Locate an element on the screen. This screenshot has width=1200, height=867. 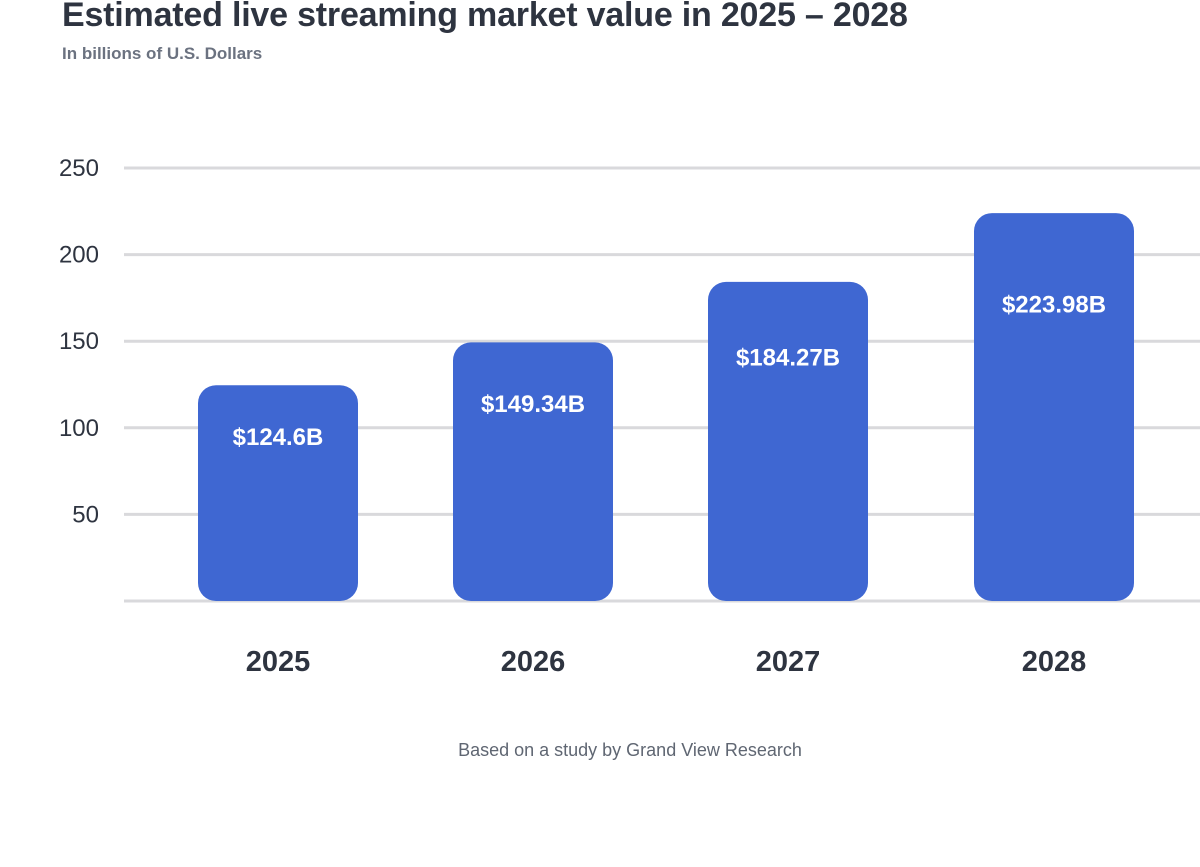
y-tick-label: 150 is located at coordinates (79, 341).